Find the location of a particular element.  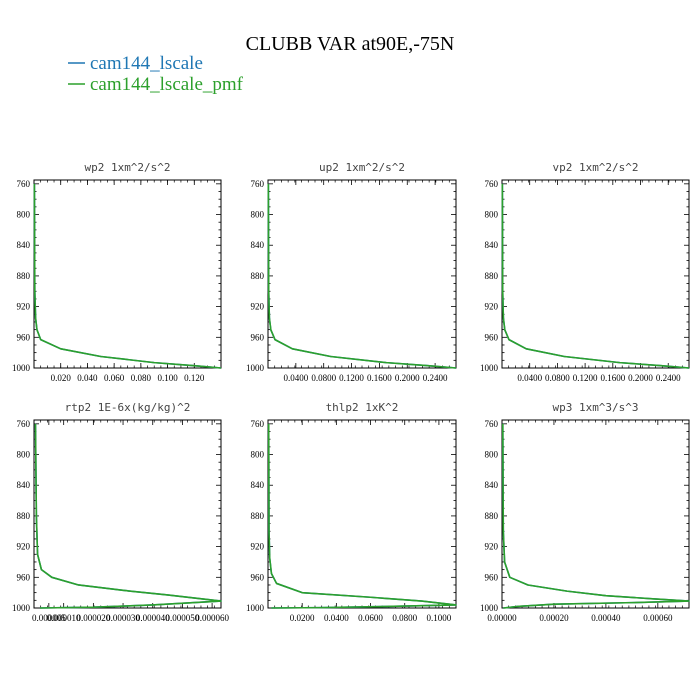

x-tick-label: 0.000030 is located at coordinates (123, 618).